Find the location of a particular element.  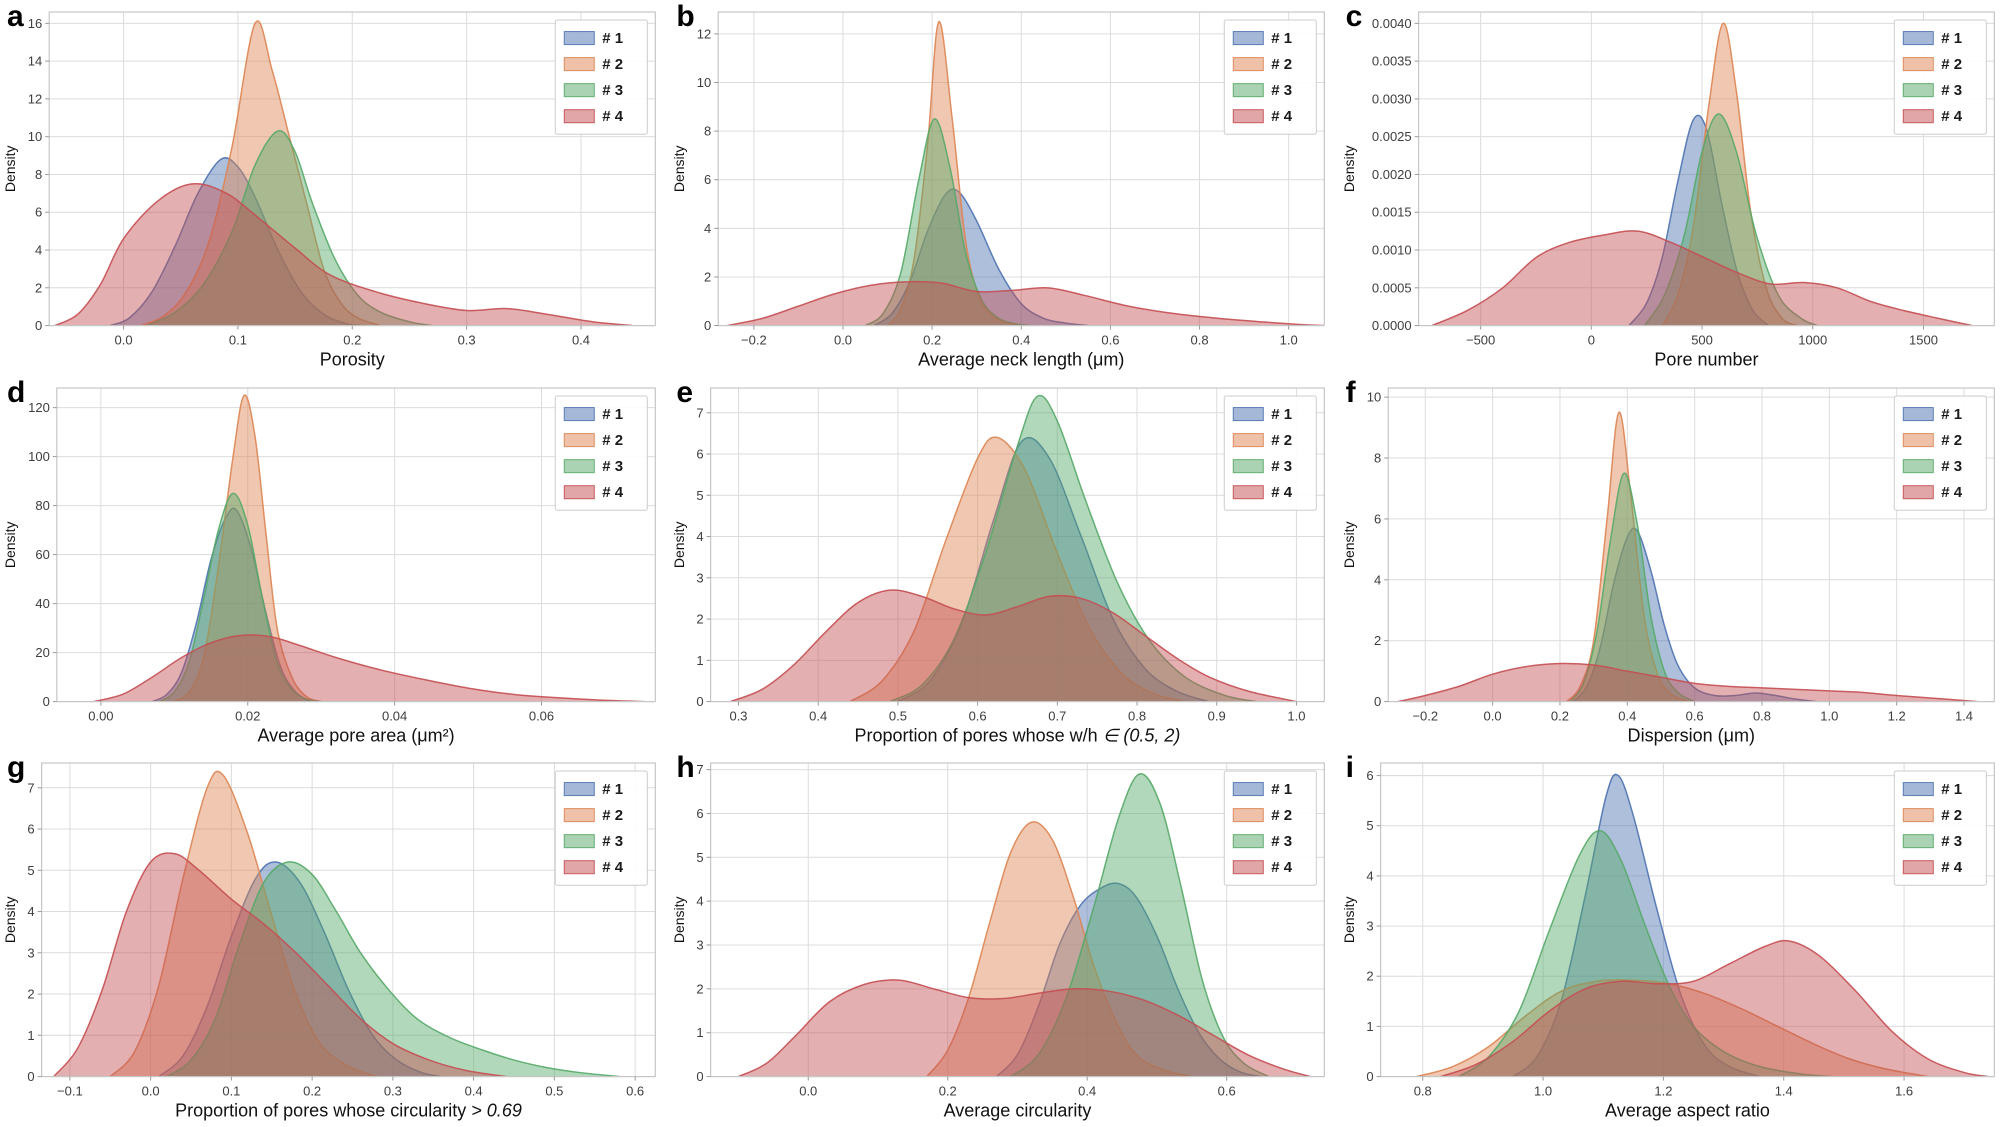

x-tick-label: 0.00 is located at coordinates (100, 715).